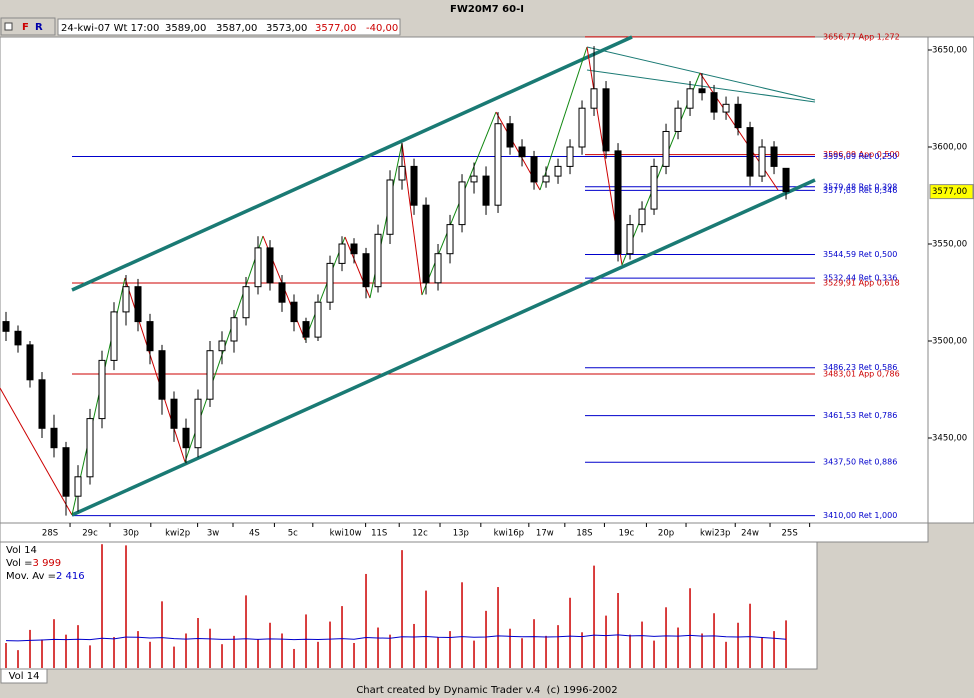 Image resolution: width=974 pixels, height=698 pixels. What do you see at coordinates (949, 50) in the screenshot?
I see `y-tick-label: 3650,00` at bounding box center [949, 50].